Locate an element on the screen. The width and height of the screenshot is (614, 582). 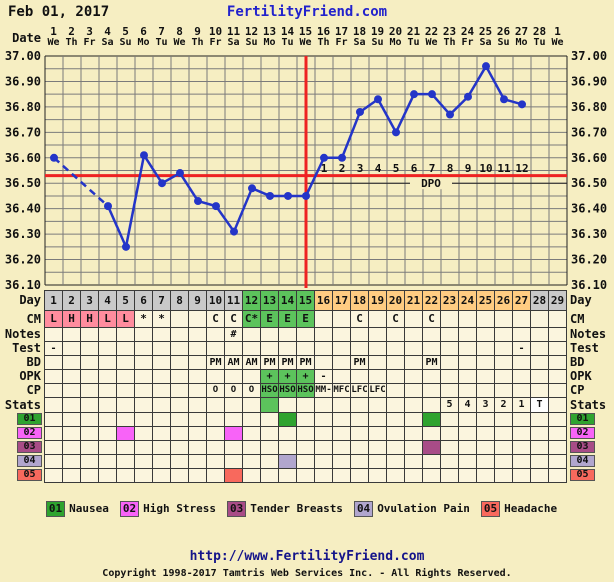
opk-cell-d18 is located at coordinates (359, 376).